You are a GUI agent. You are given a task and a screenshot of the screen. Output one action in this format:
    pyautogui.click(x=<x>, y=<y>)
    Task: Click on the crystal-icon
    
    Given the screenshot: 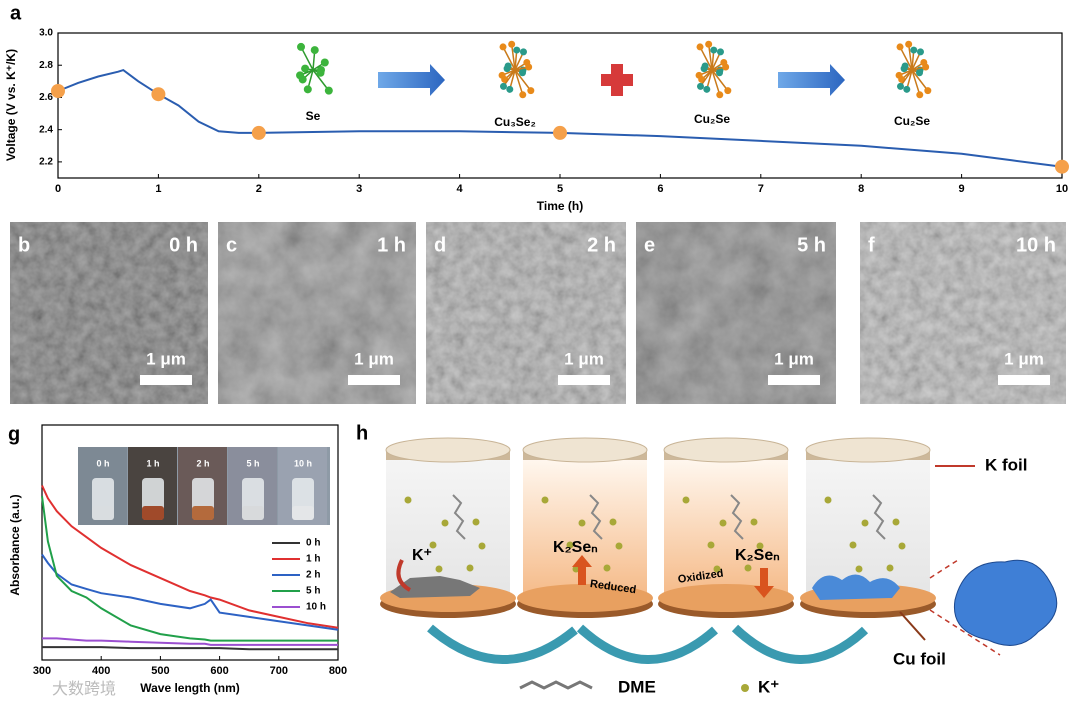 What is the action you would take?
    pyautogui.click(x=913, y=69)
    